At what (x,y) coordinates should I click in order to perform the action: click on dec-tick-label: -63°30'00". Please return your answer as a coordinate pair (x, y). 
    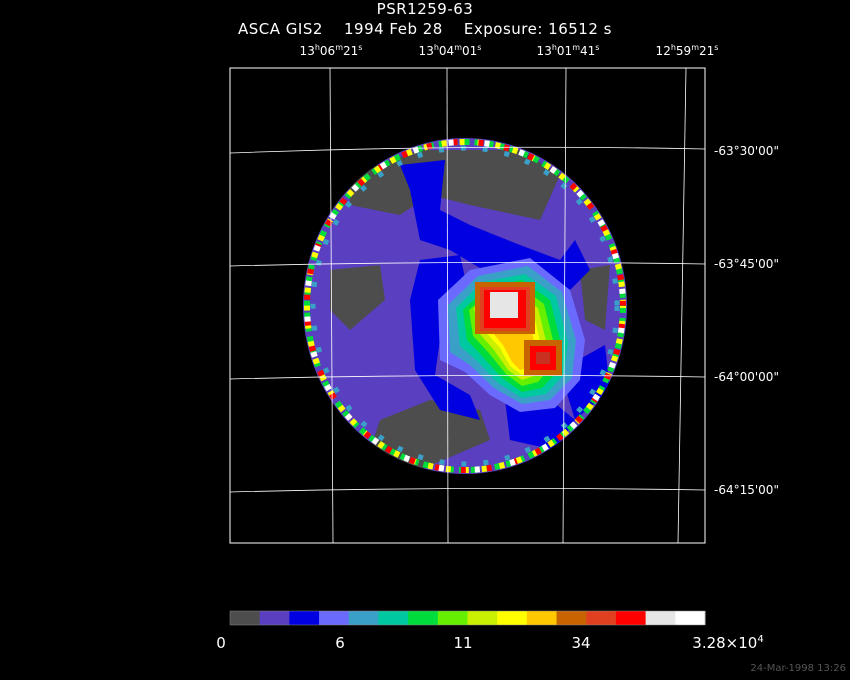
    Looking at the image, I should click on (746, 151).